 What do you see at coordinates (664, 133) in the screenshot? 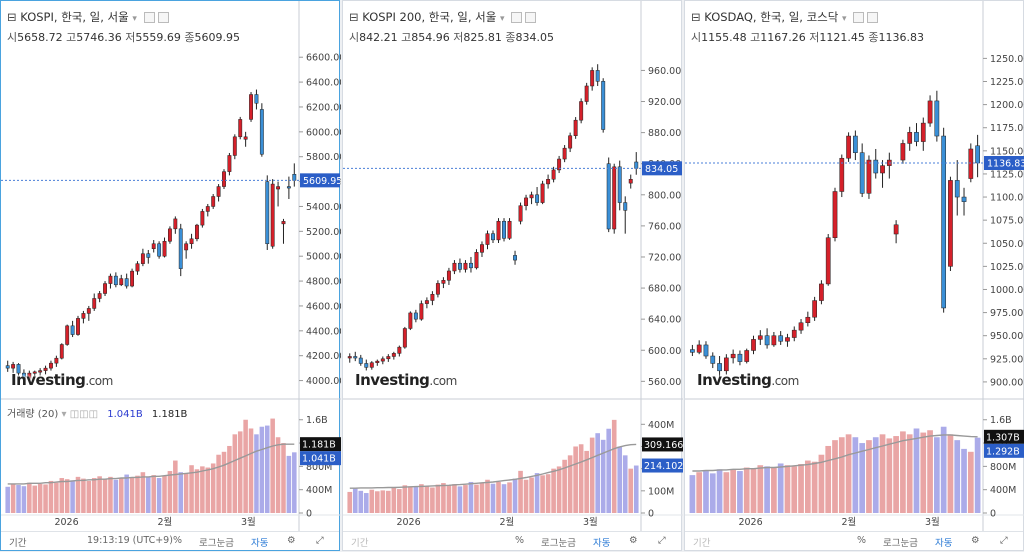
I see `price-tick-label: 880.00` at bounding box center [664, 133].